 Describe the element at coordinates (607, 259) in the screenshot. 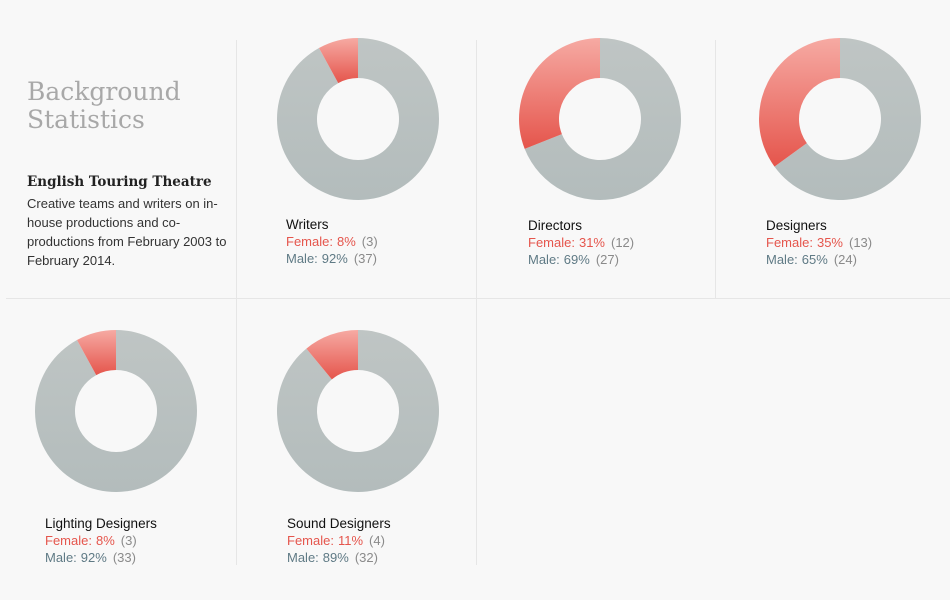

I see `male-count: (27)` at that location.